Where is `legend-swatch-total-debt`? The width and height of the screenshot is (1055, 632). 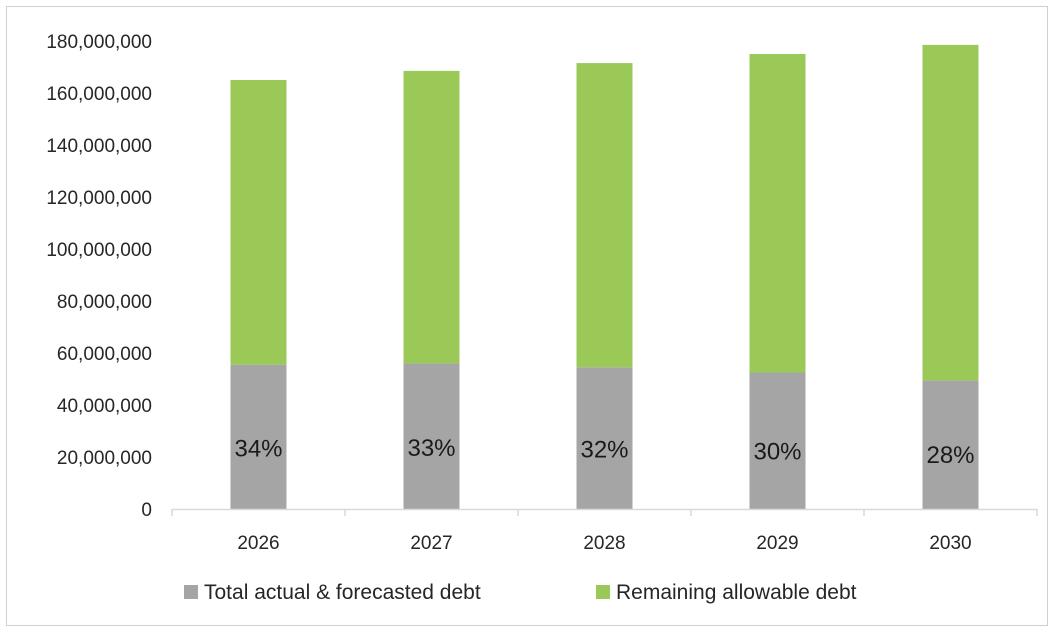 legend-swatch-total-debt is located at coordinates (191, 592).